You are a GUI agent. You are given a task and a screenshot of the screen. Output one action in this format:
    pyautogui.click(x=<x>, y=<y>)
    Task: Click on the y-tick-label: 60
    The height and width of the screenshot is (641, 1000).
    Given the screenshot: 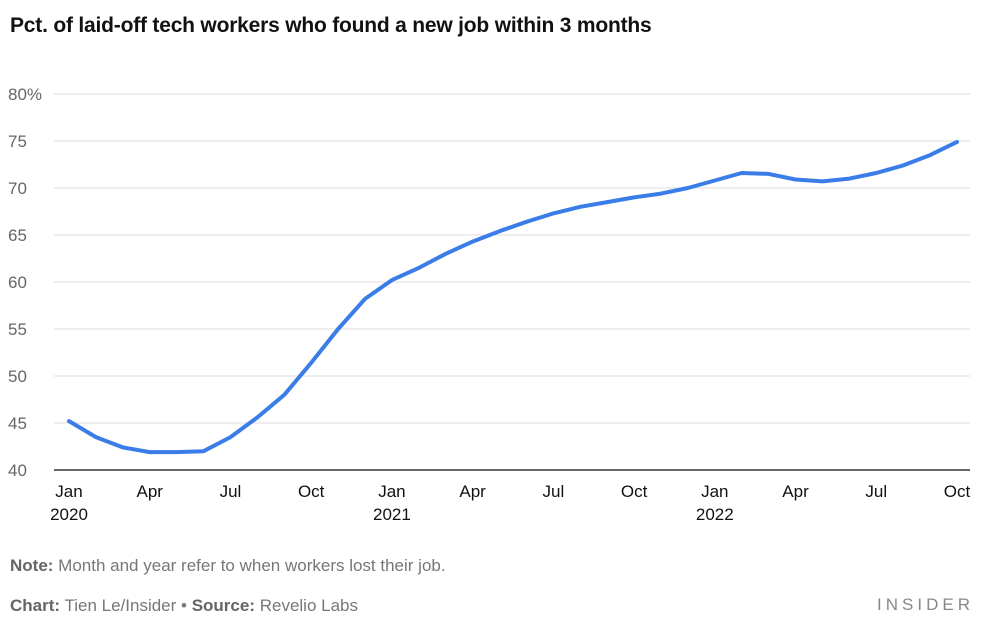 What is the action you would take?
    pyautogui.click(x=17, y=282)
    